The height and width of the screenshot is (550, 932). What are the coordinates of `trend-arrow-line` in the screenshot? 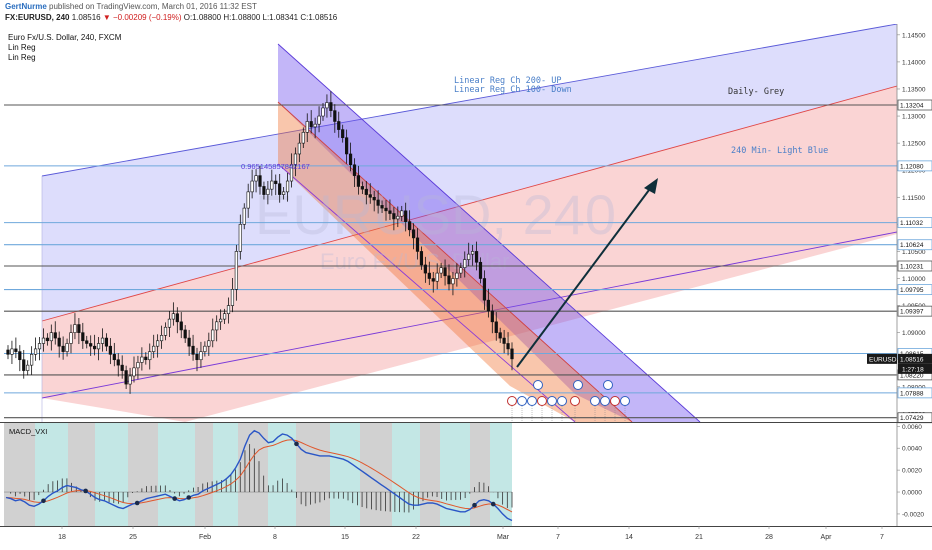 It's located at (584, 276).